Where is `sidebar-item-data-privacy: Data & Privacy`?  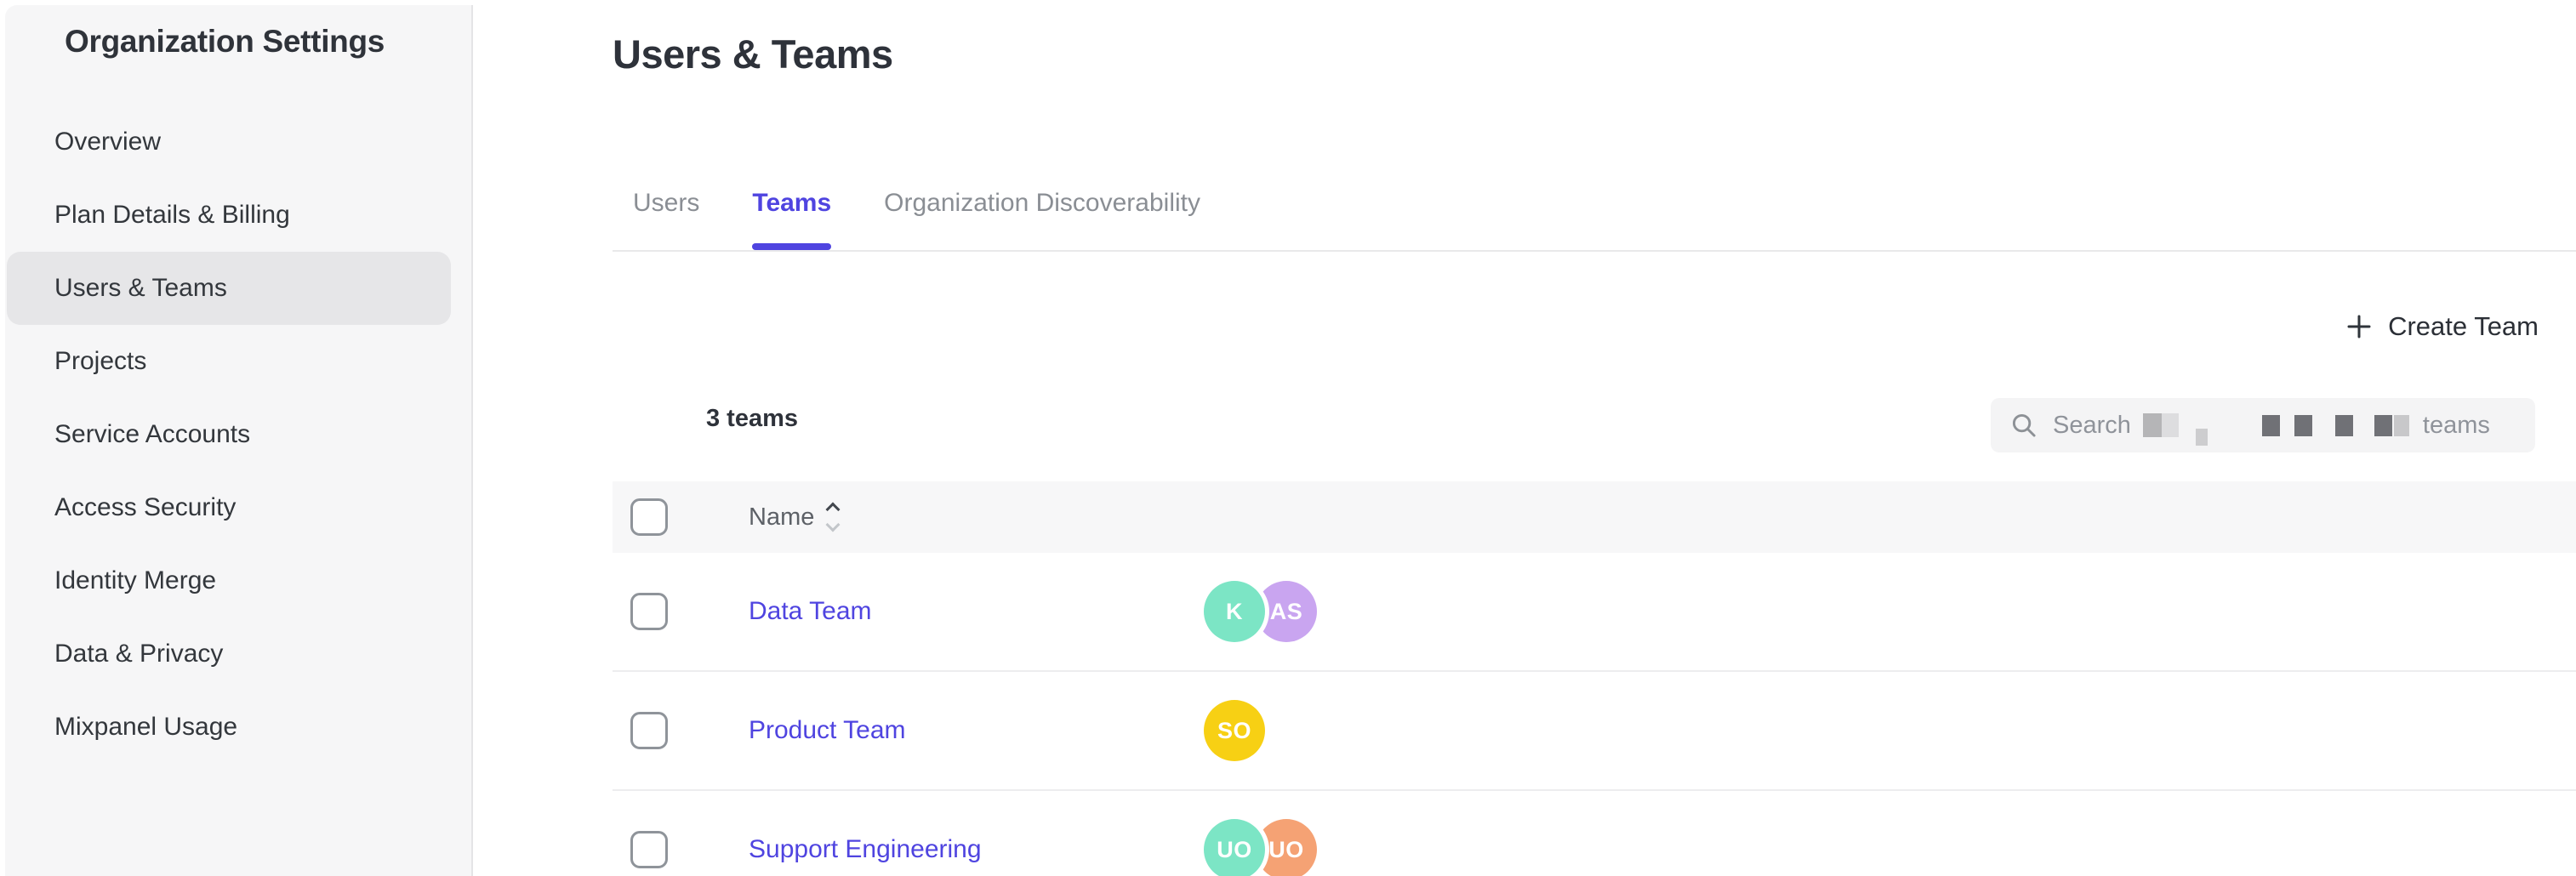
sidebar-item-data-privacy: Data & Privacy is located at coordinates (139, 654).